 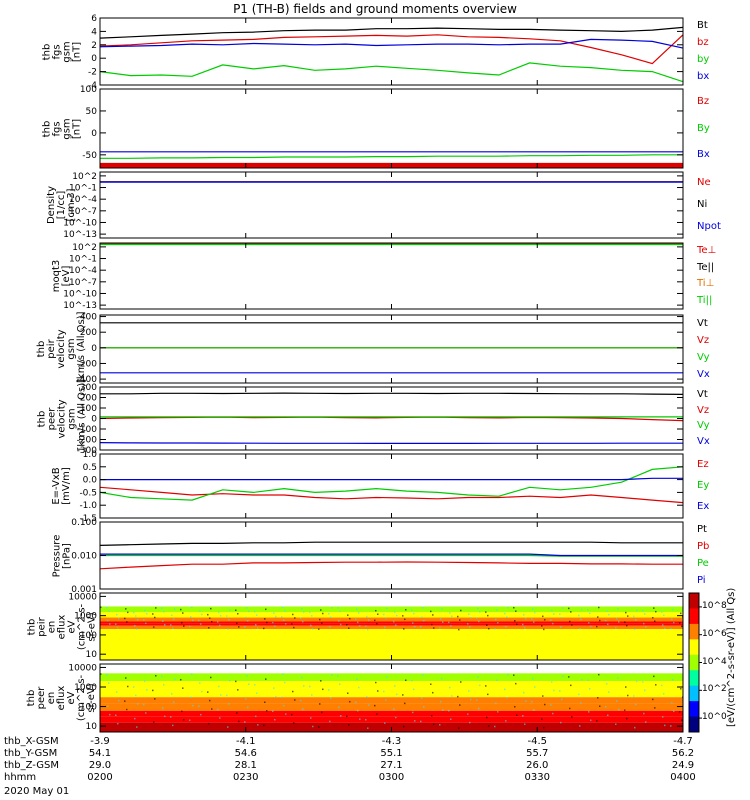 I want to click on y-axis-label: Pressure [nPa], so click(x=61, y=555).